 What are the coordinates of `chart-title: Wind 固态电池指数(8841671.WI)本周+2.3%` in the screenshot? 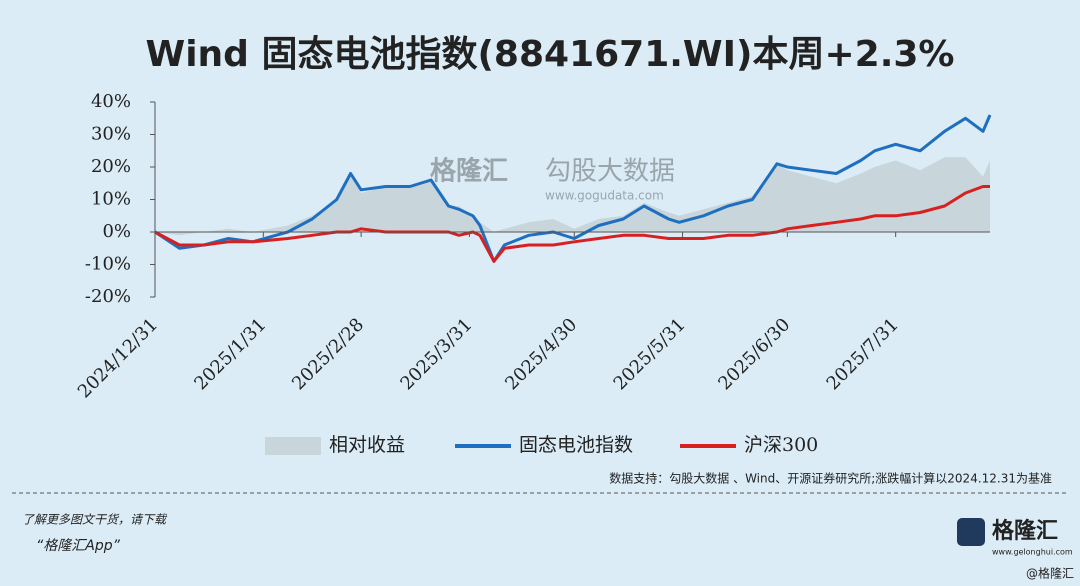 It's located at (549, 54).